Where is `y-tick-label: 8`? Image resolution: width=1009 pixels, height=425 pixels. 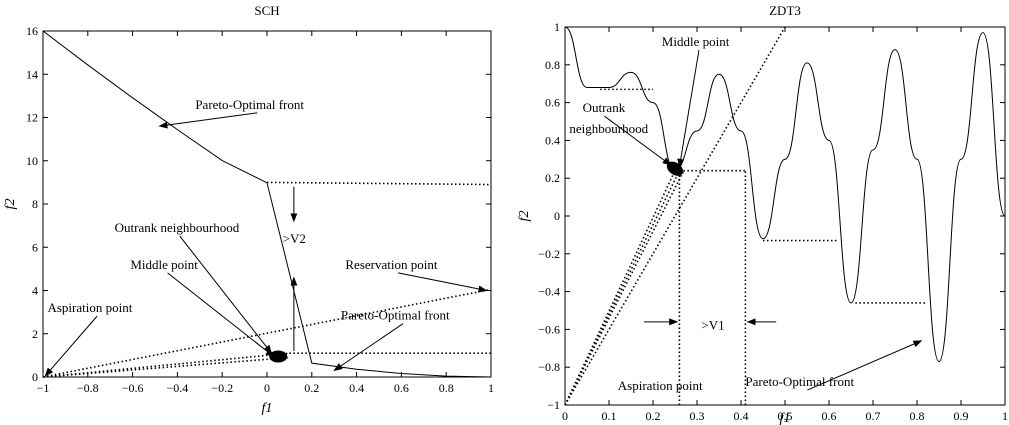 y-tick-label: 8 is located at coordinates (35, 204).